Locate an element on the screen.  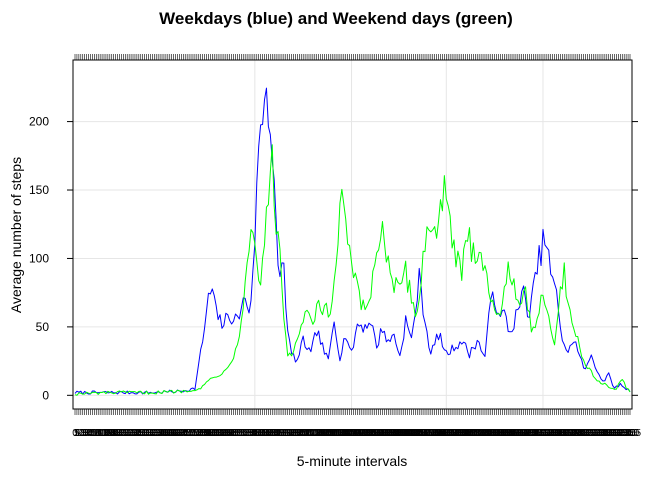
x-tick-label: 2210 is located at coordinates (589, 433).